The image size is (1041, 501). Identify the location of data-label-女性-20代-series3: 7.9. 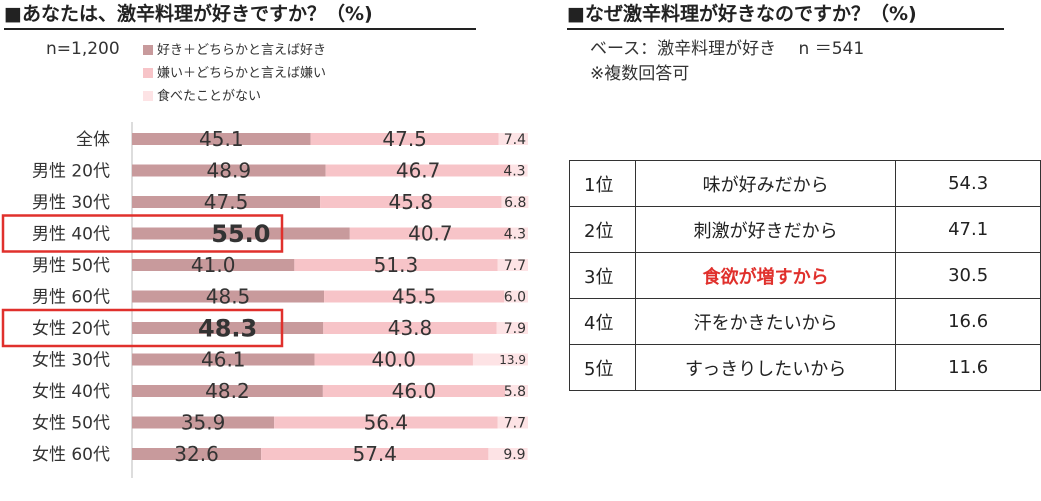
(515, 329).